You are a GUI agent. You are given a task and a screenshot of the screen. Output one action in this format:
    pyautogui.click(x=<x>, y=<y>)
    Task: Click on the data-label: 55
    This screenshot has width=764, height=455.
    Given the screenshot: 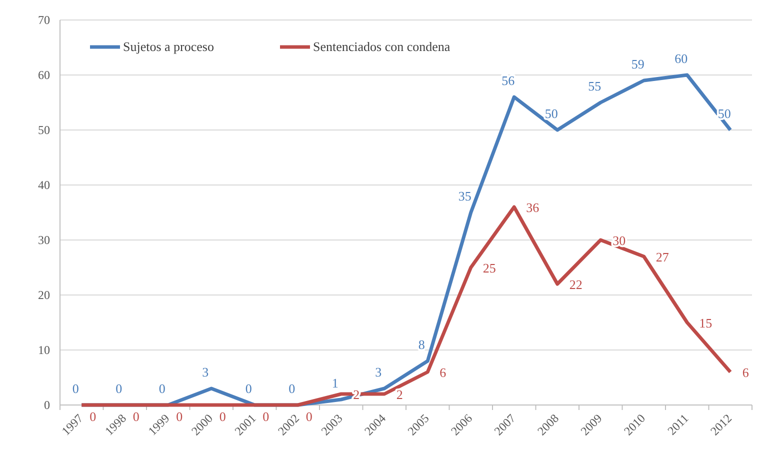 What is the action you would take?
    pyautogui.click(x=595, y=86)
    